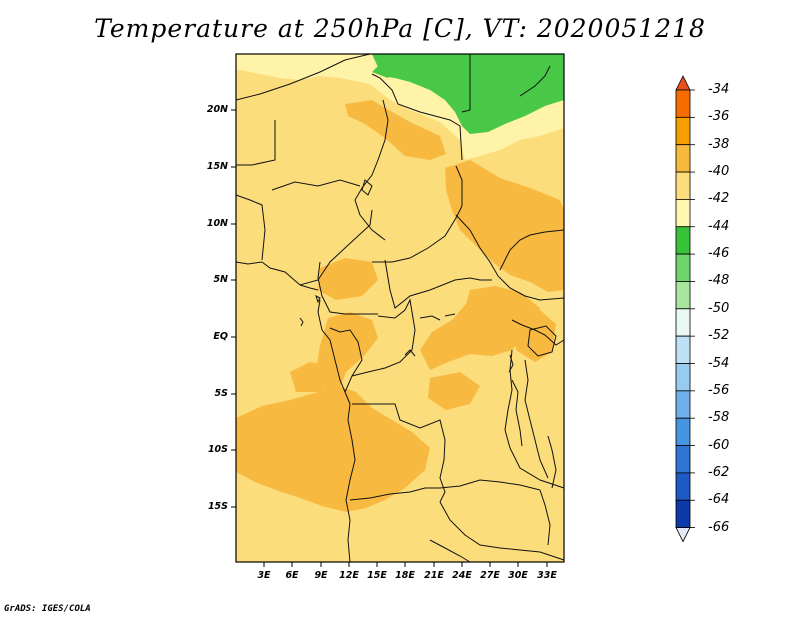 This screenshot has width=800, height=618. Describe the element at coordinates (417, 214) in the screenshot. I see `boundary-chad-car` at that location.